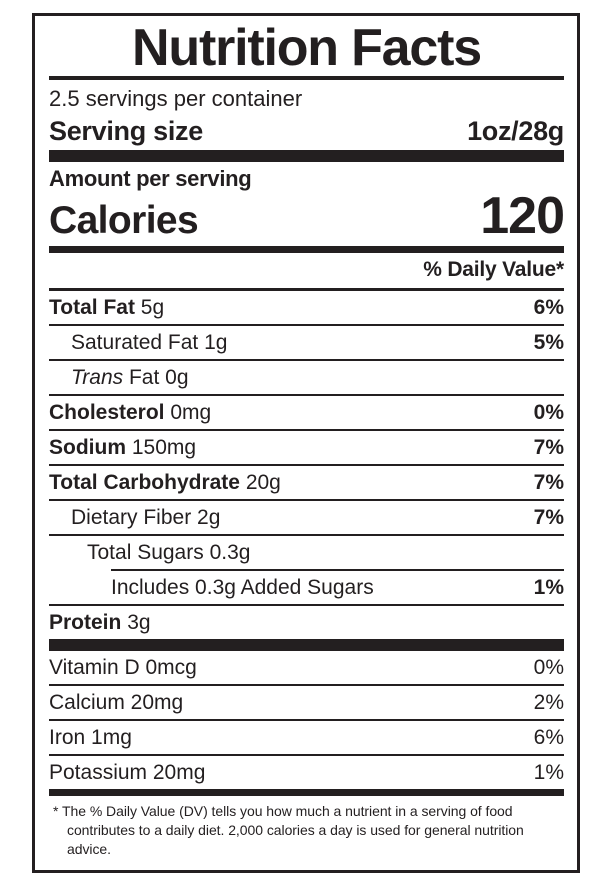 This screenshot has width=600, height=890. I want to click on table-row: Trans Fat 0g, so click(306, 377).